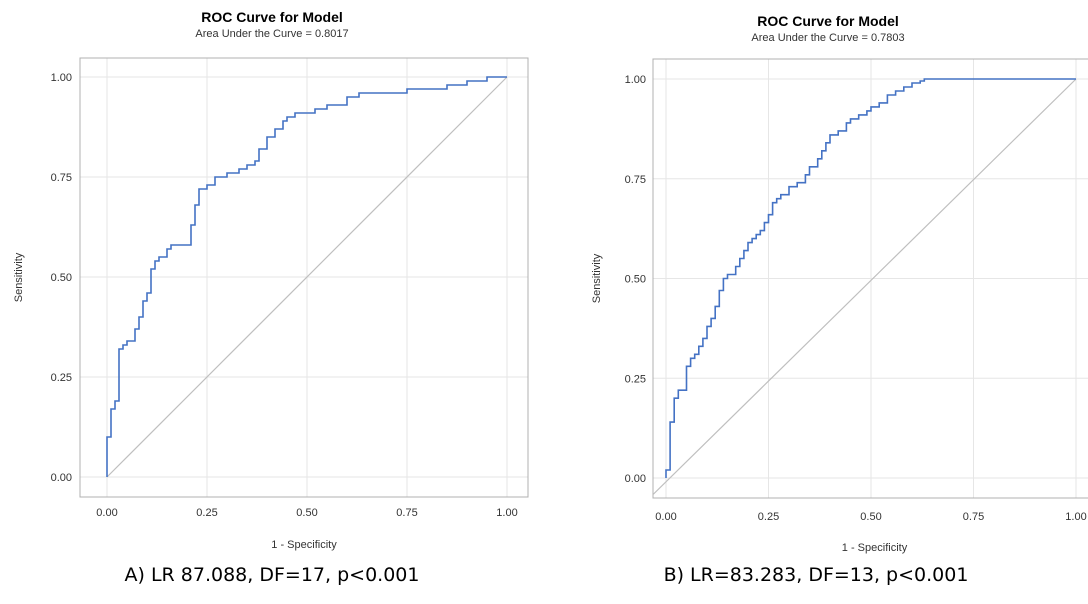 The height and width of the screenshot is (604, 1088). What do you see at coordinates (271, 34) in the screenshot?
I see `chart-subtitle: Area Under the Curve = 0.8017` at bounding box center [271, 34].